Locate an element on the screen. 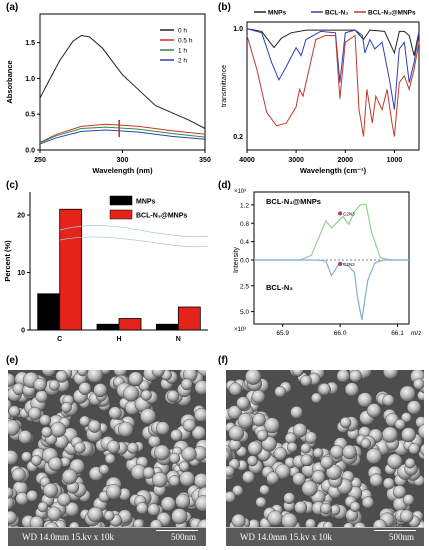 Image resolution: width=429 pixels, height=550 pixels. x-tick-label-c-0: C is located at coordinates (59, 339).